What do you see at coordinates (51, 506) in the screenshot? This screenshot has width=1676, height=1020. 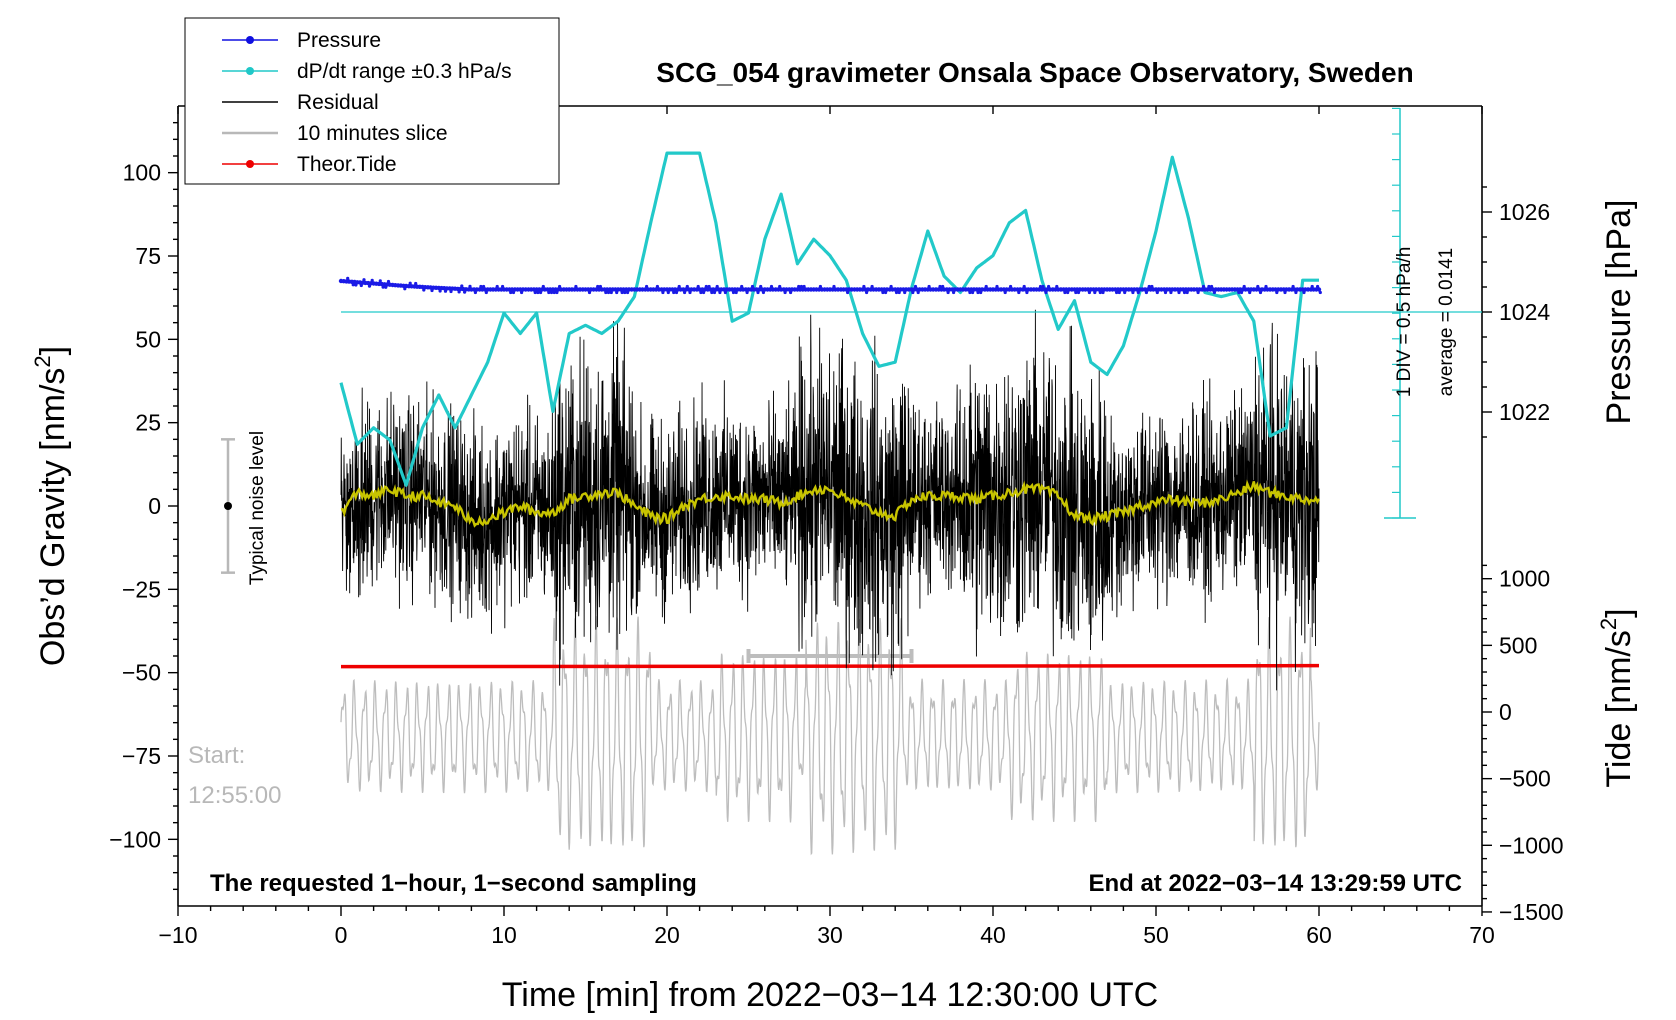 I see `left-axis-label: Obs’d Gravity [nm/s2]` at bounding box center [51, 506].